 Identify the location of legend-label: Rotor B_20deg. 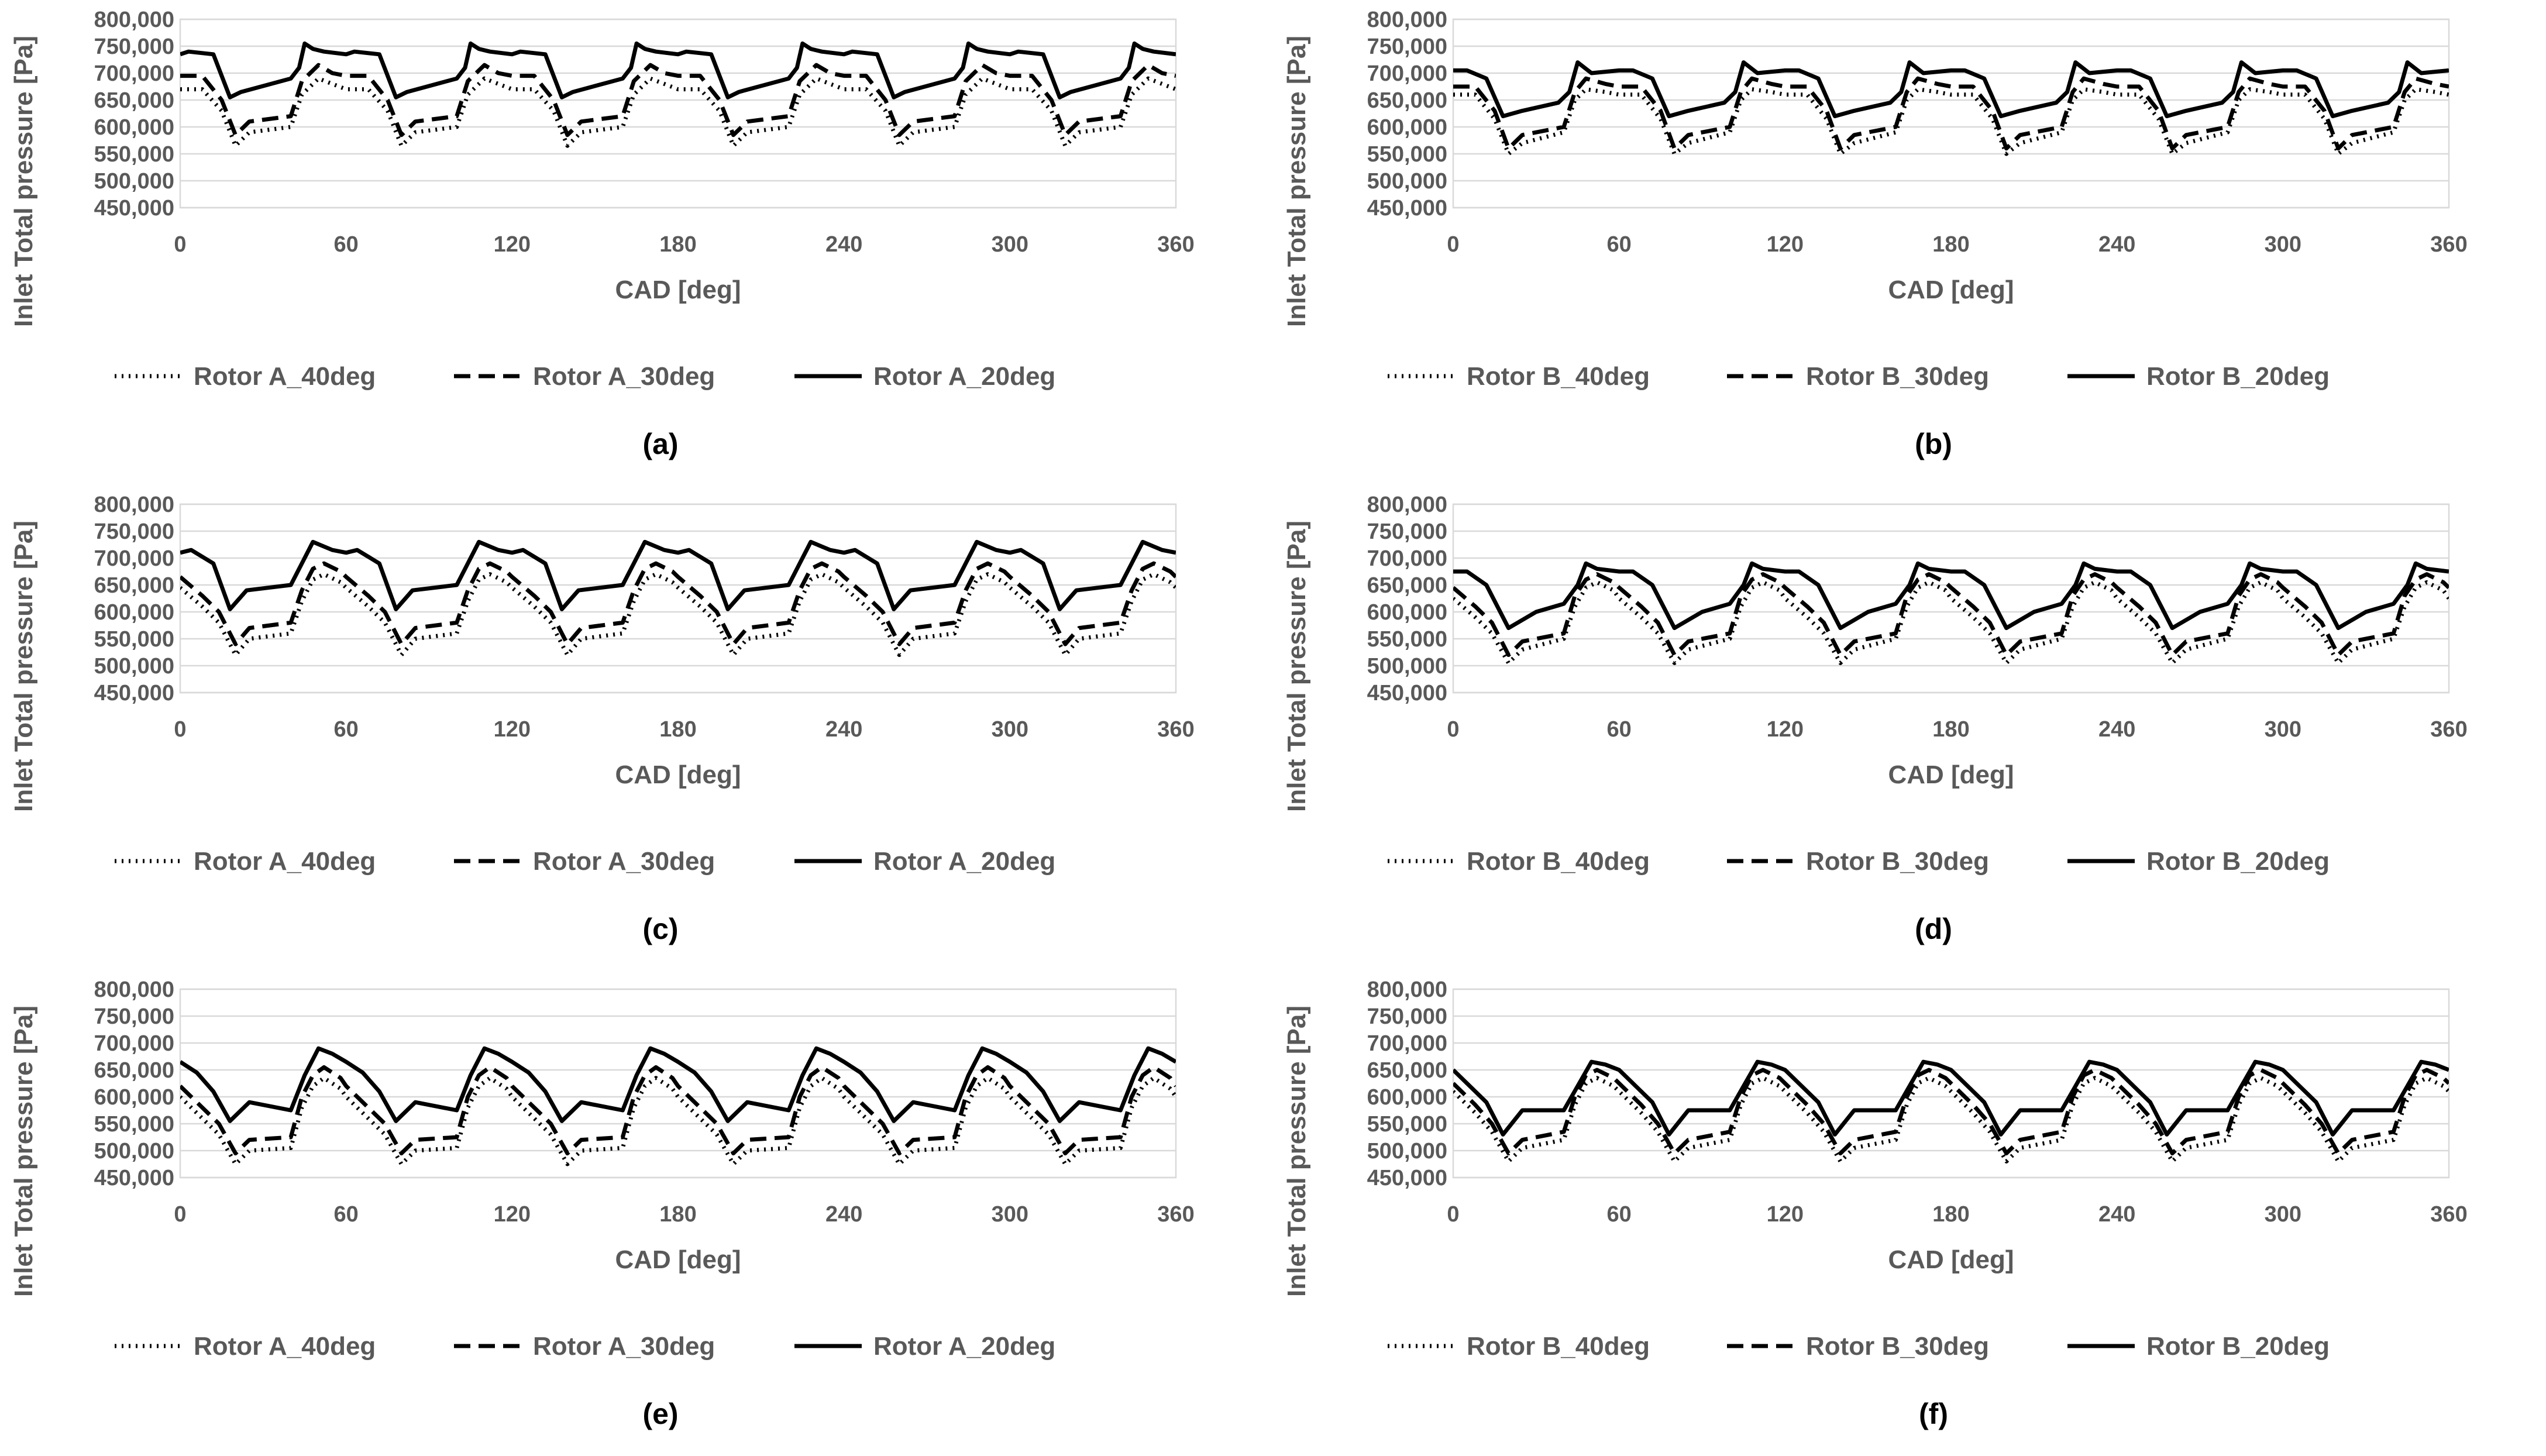
(2238, 376).